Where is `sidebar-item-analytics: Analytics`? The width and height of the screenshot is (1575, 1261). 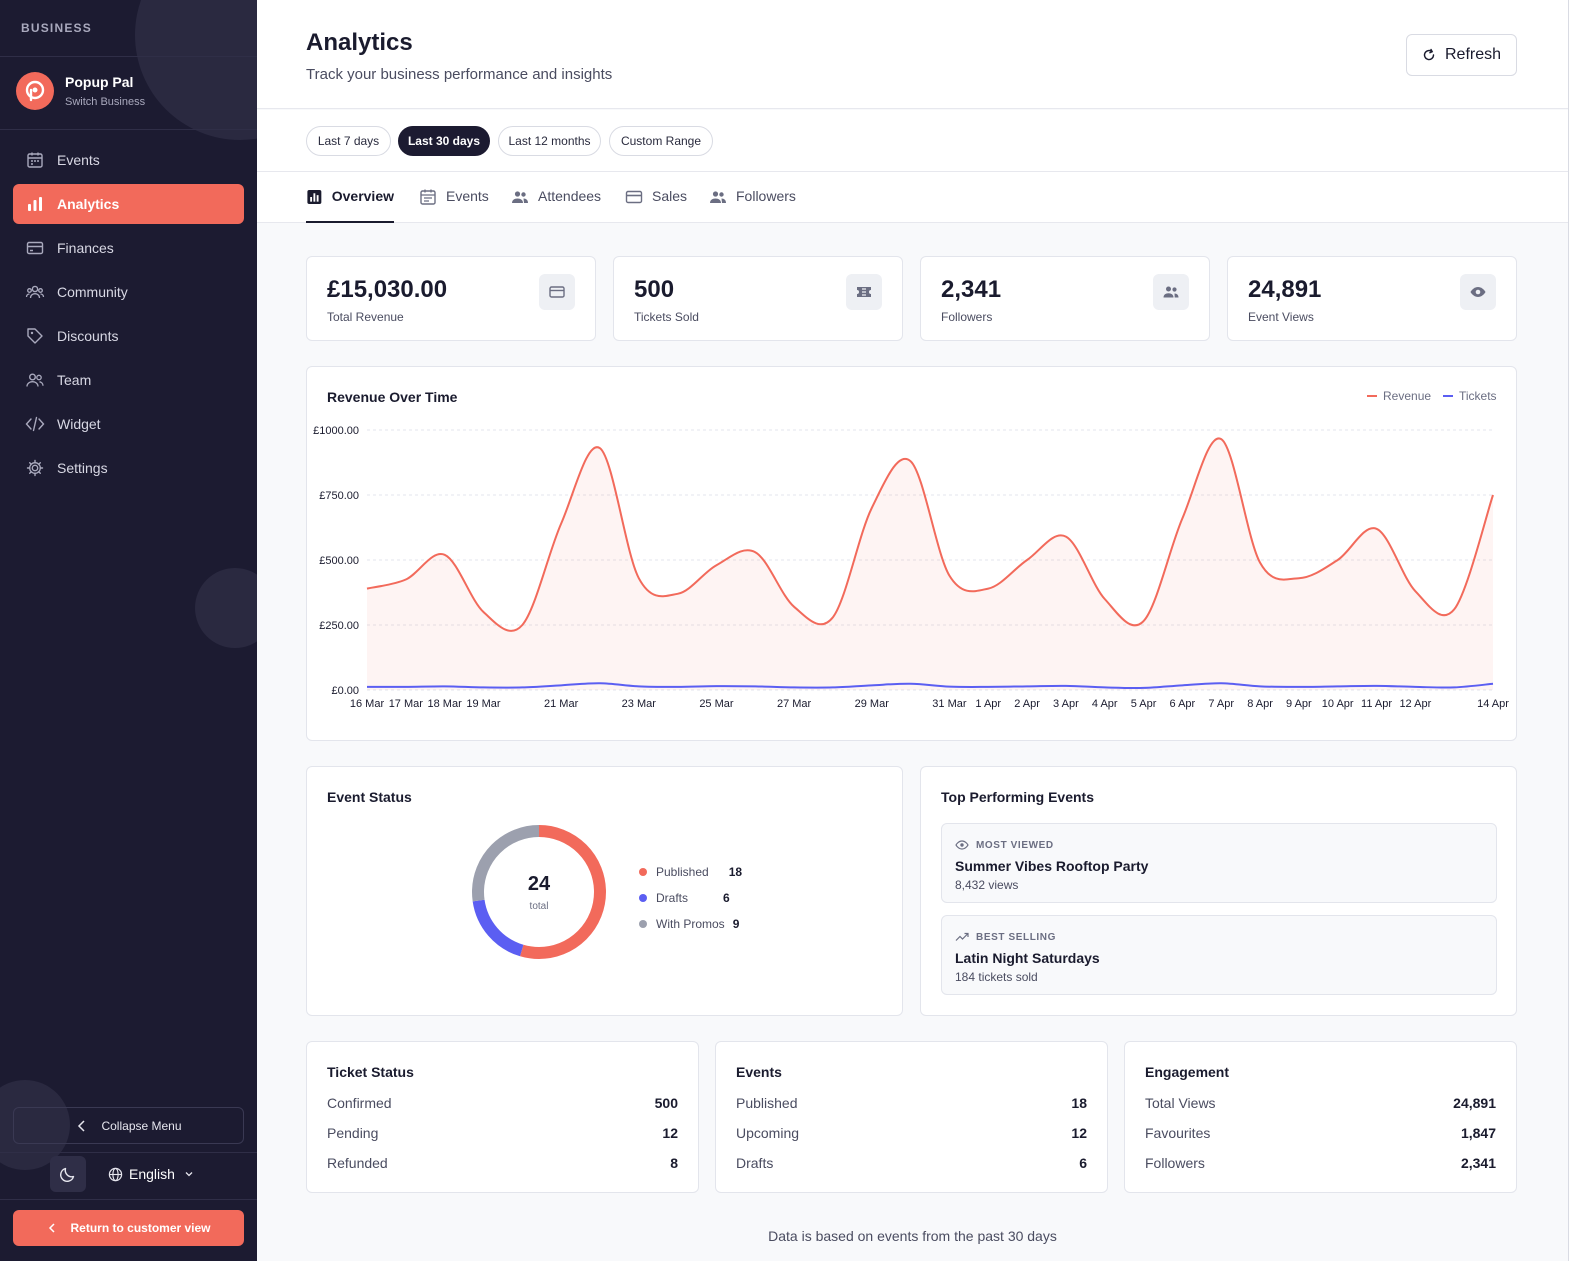
sidebar-item-analytics: Analytics is located at coordinates (128, 204).